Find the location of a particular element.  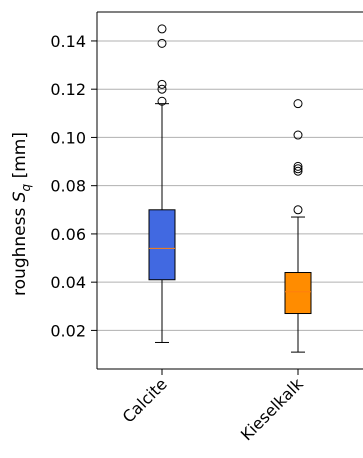

y-axis-label: roughness Sq [mm] is located at coordinates (21, 214).